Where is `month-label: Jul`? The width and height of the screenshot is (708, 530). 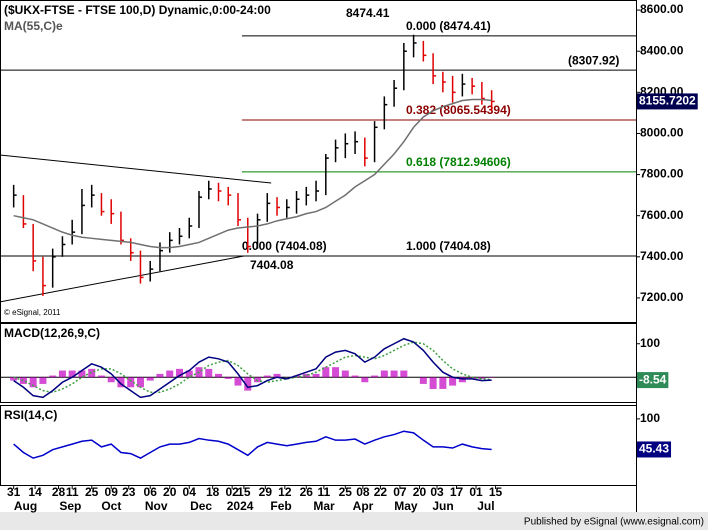
month-label: Jul is located at coordinates (485, 506).